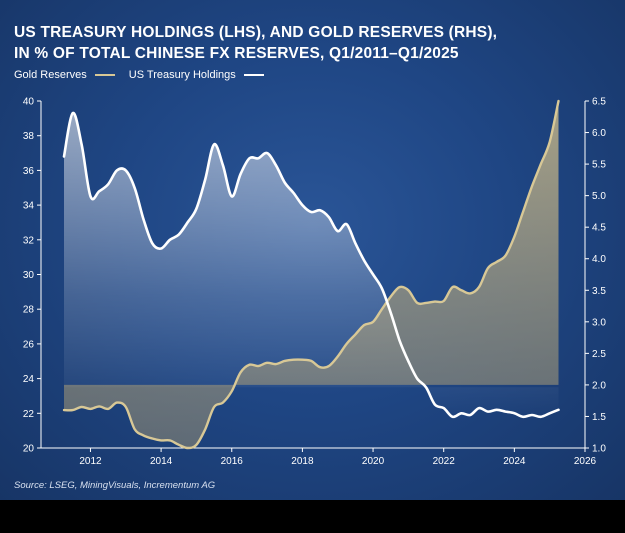 This screenshot has width=625, height=533. Describe the element at coordinates (29, 275) in the screenshot. I see `left-tick-label: 30` at that location.